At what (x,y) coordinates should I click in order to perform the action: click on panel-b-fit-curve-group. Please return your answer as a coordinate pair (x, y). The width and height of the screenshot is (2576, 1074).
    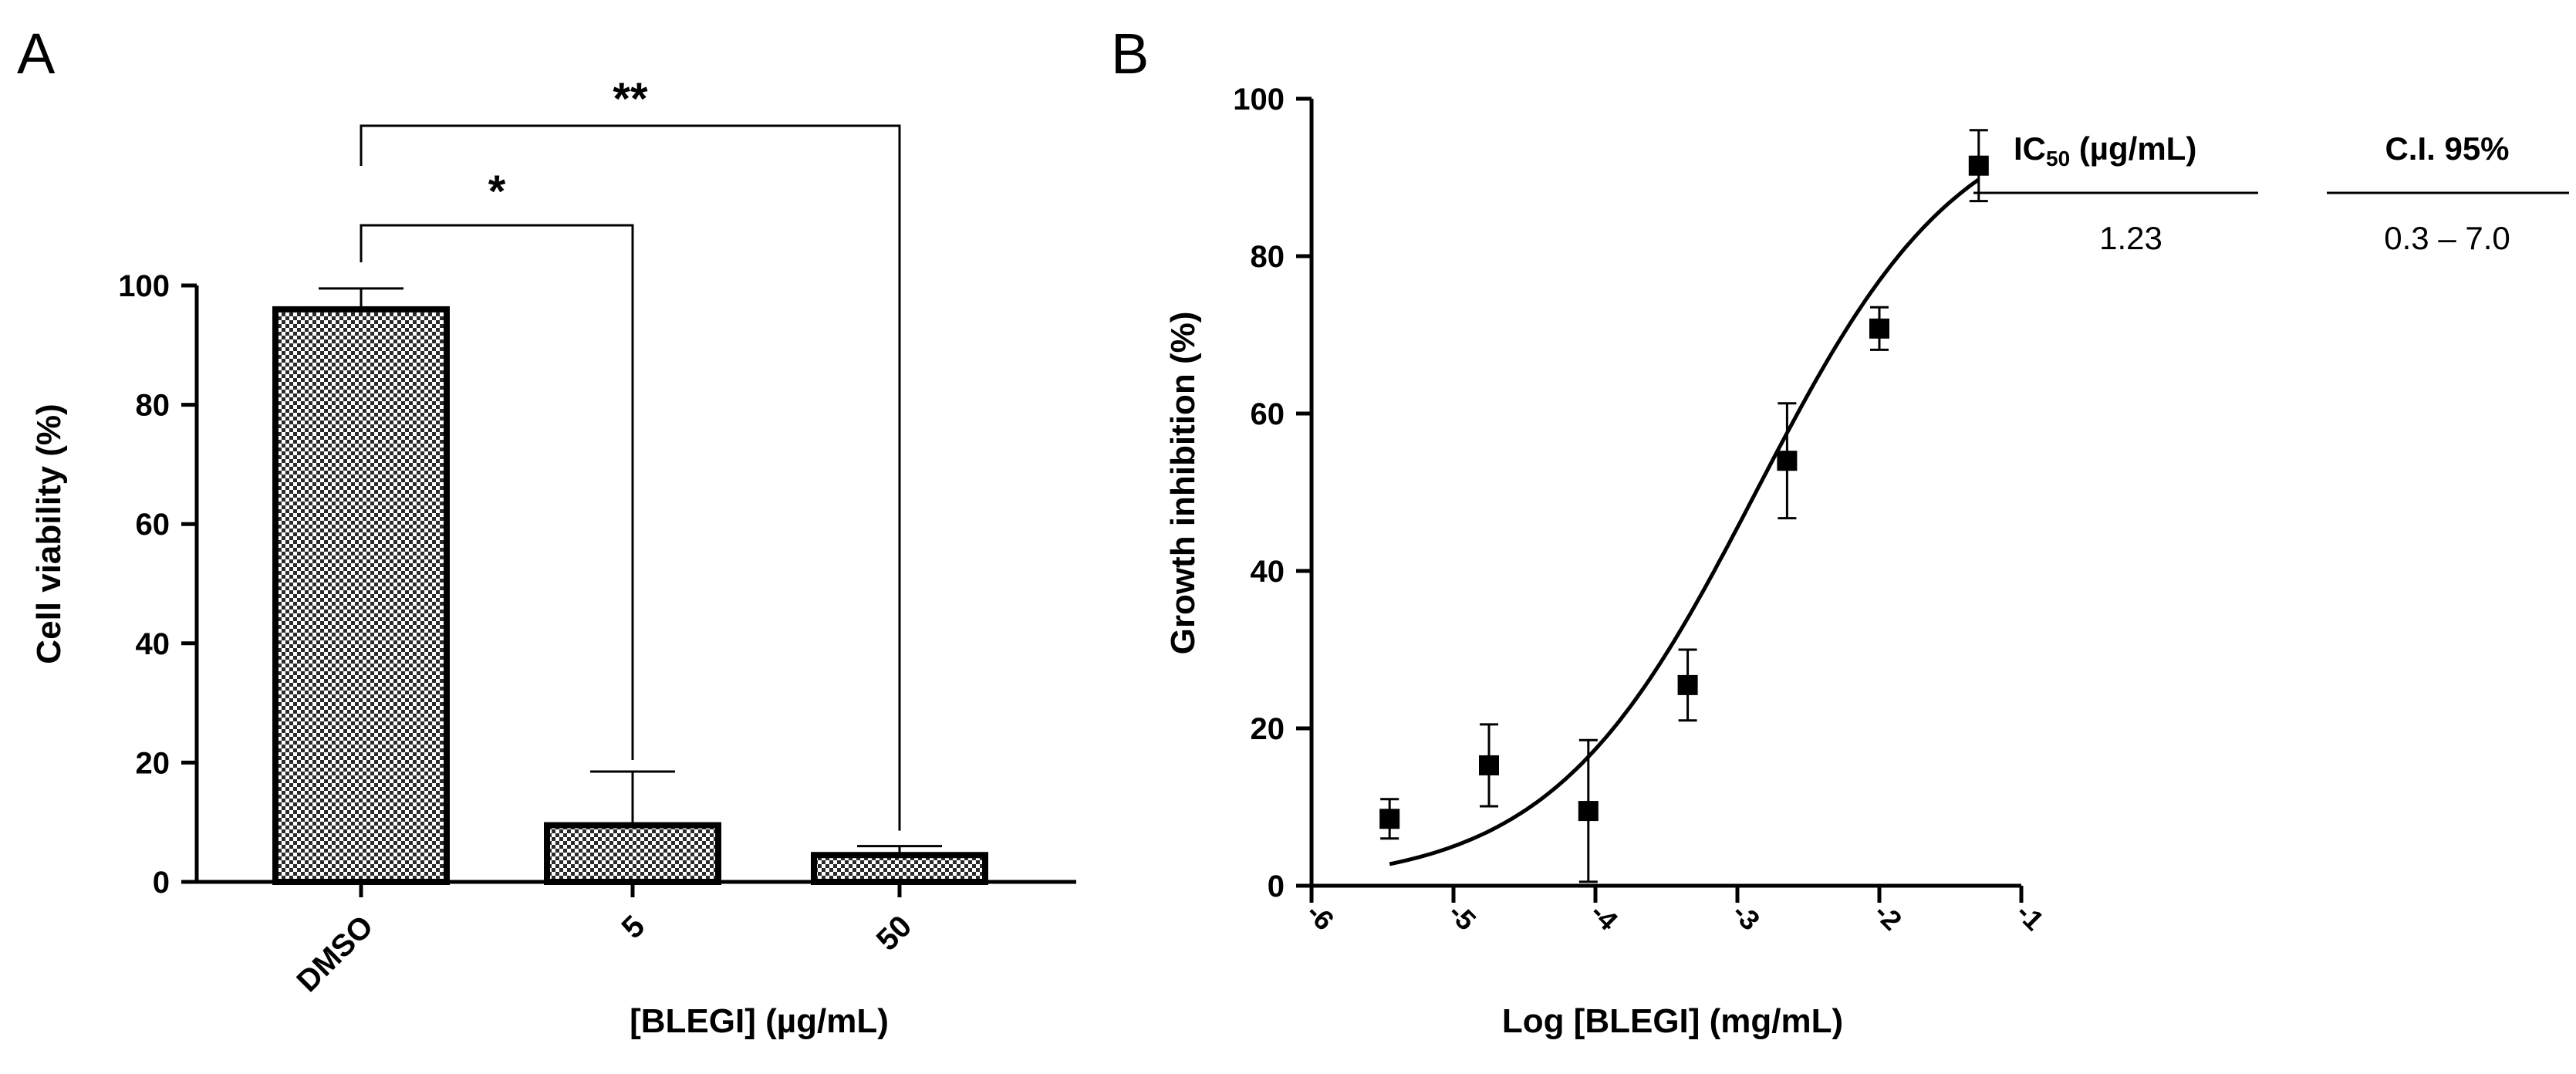
    Looking at the image, I should click on (1684, 521).